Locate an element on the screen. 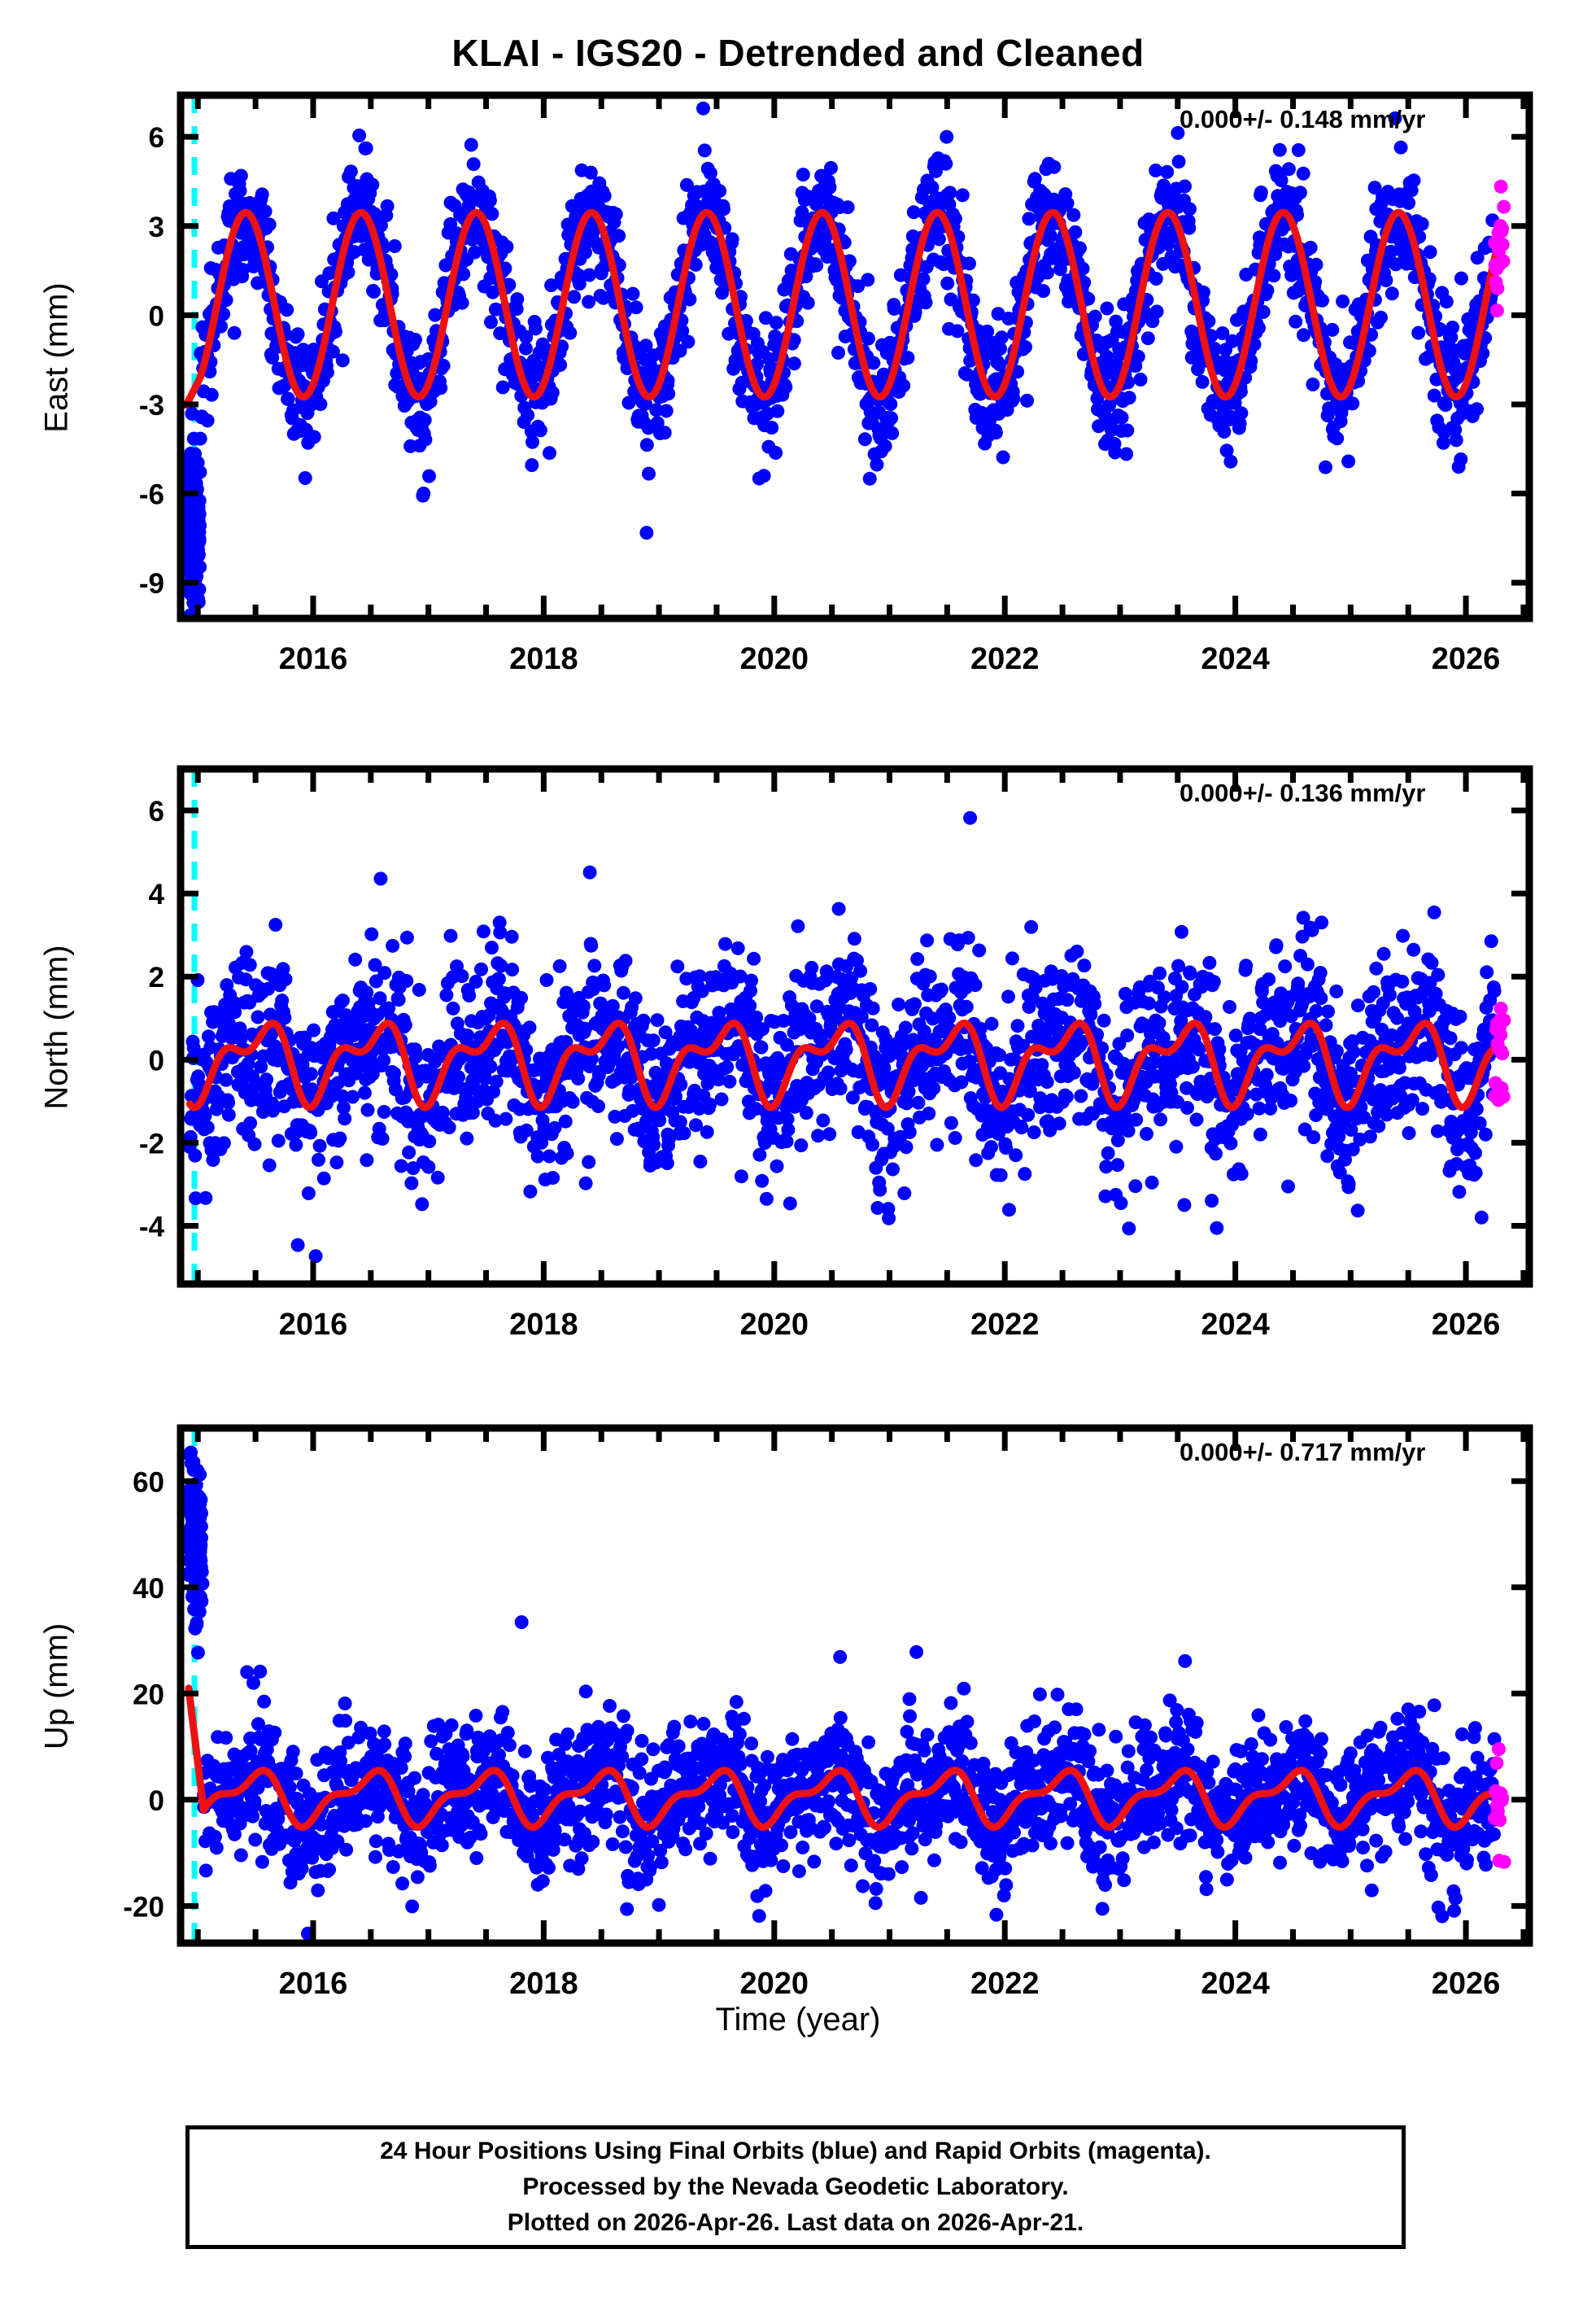 The width and height of the screenshot is (1596, 2306). y-tick-label: -6 is located at coordinates (151, 495).